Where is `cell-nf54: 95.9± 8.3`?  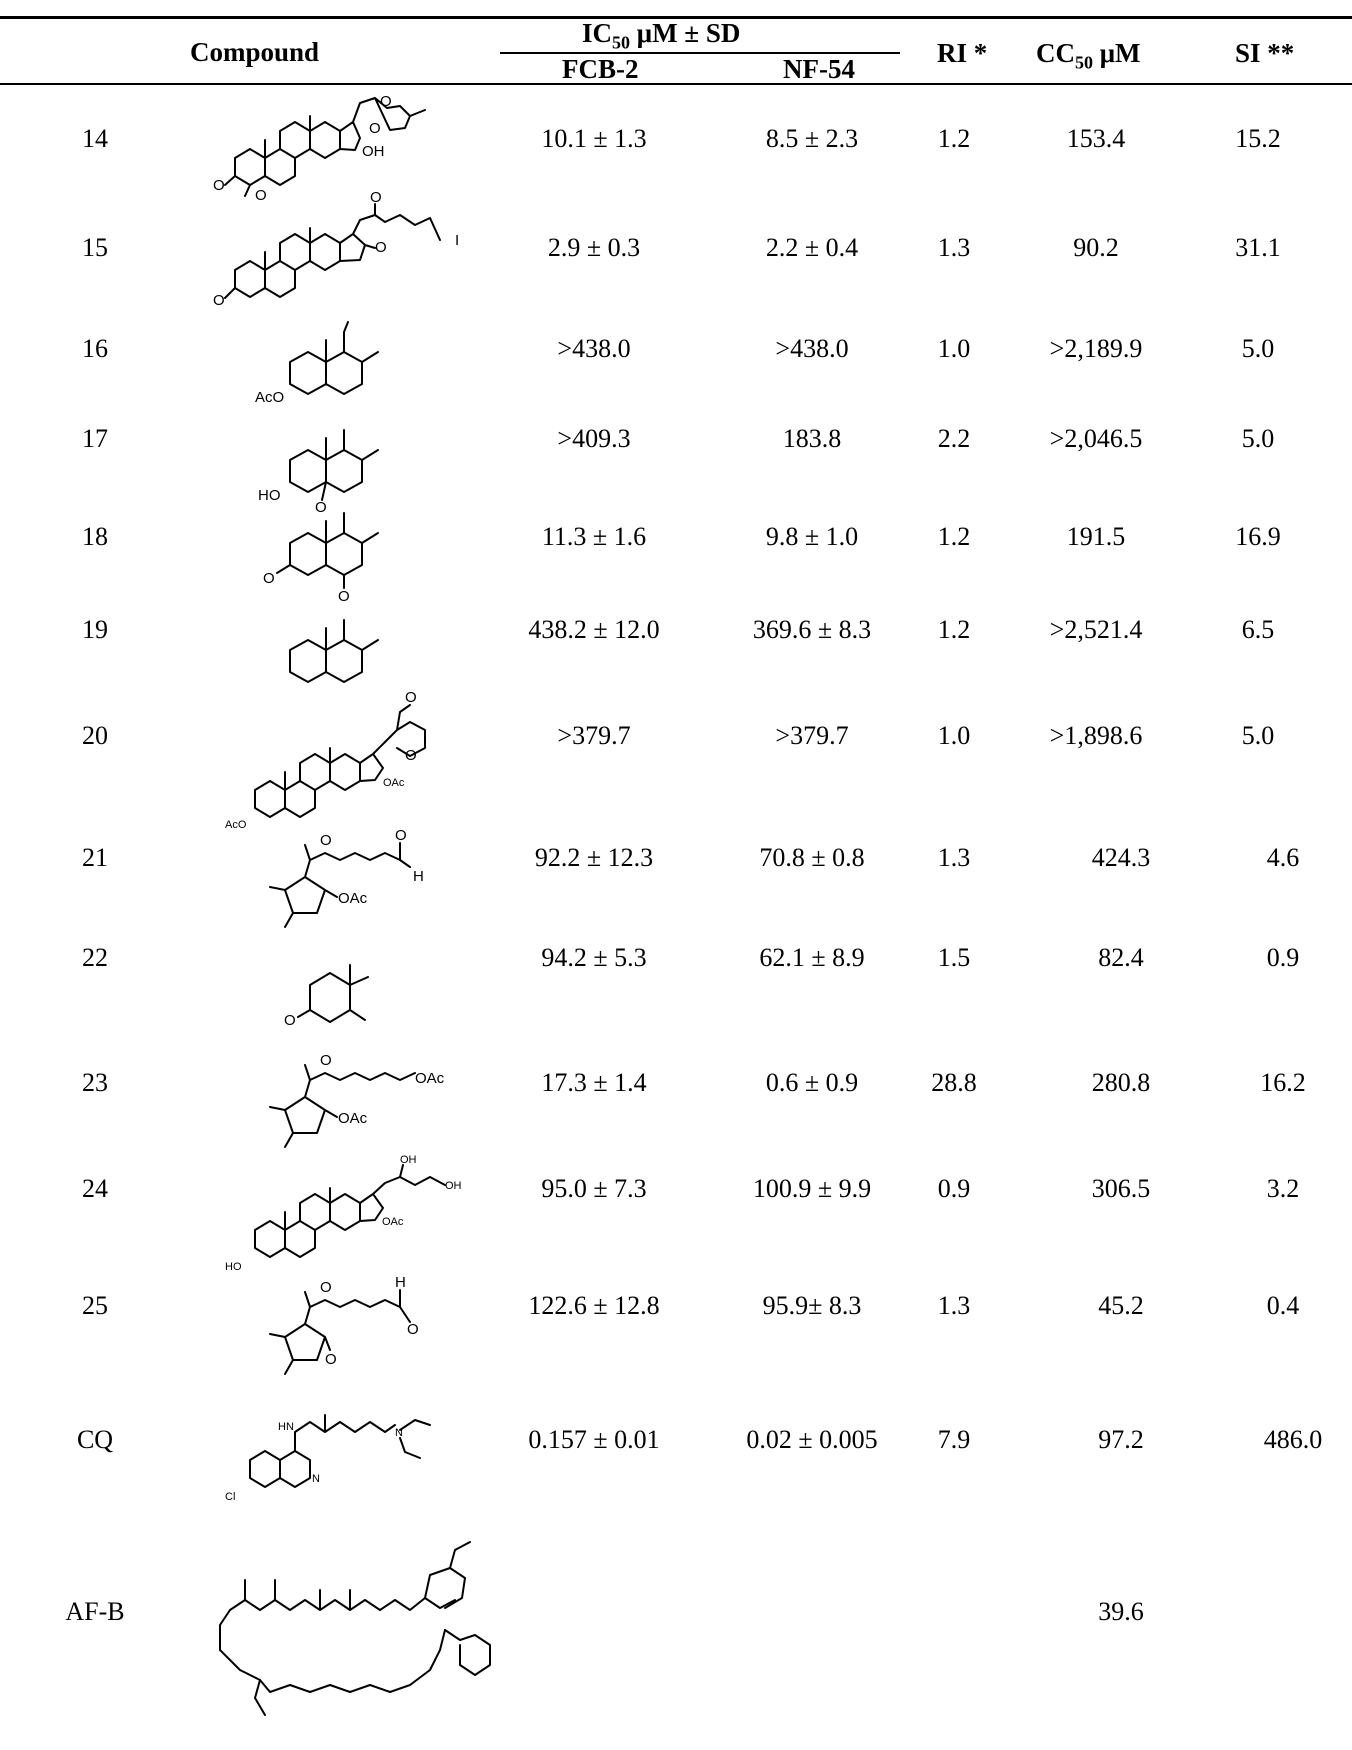 cell-nf54: 95.9± 8.3 is located at coordinates (812, 1305).